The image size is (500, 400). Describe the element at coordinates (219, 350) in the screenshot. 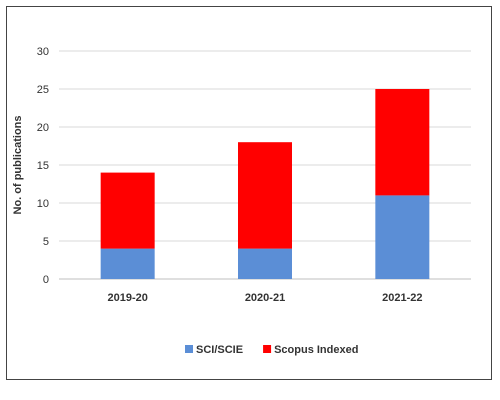

I see `legend-label: SCI/SCIE` at that location.